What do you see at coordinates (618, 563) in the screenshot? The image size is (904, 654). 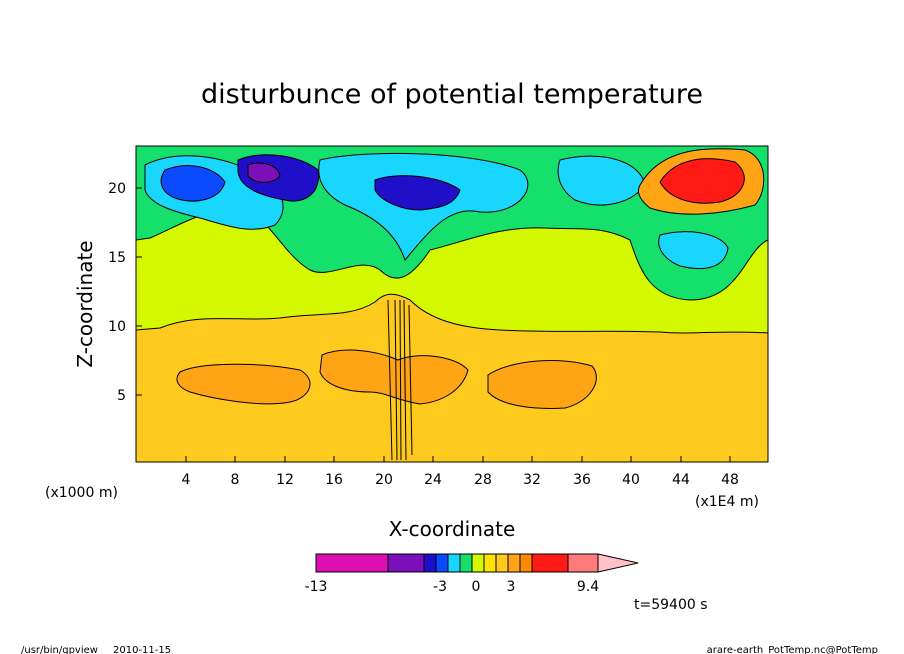 I see `colorbar-extension` at bounding box center [618, 563].